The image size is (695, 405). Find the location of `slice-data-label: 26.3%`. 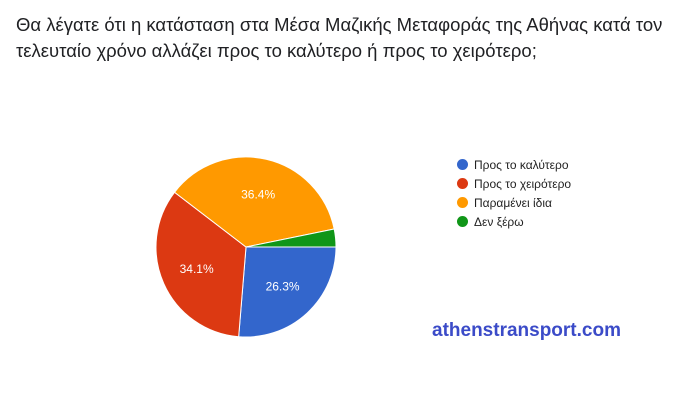

slice-data-label: 26.3% is located at coordinates (283, 287).